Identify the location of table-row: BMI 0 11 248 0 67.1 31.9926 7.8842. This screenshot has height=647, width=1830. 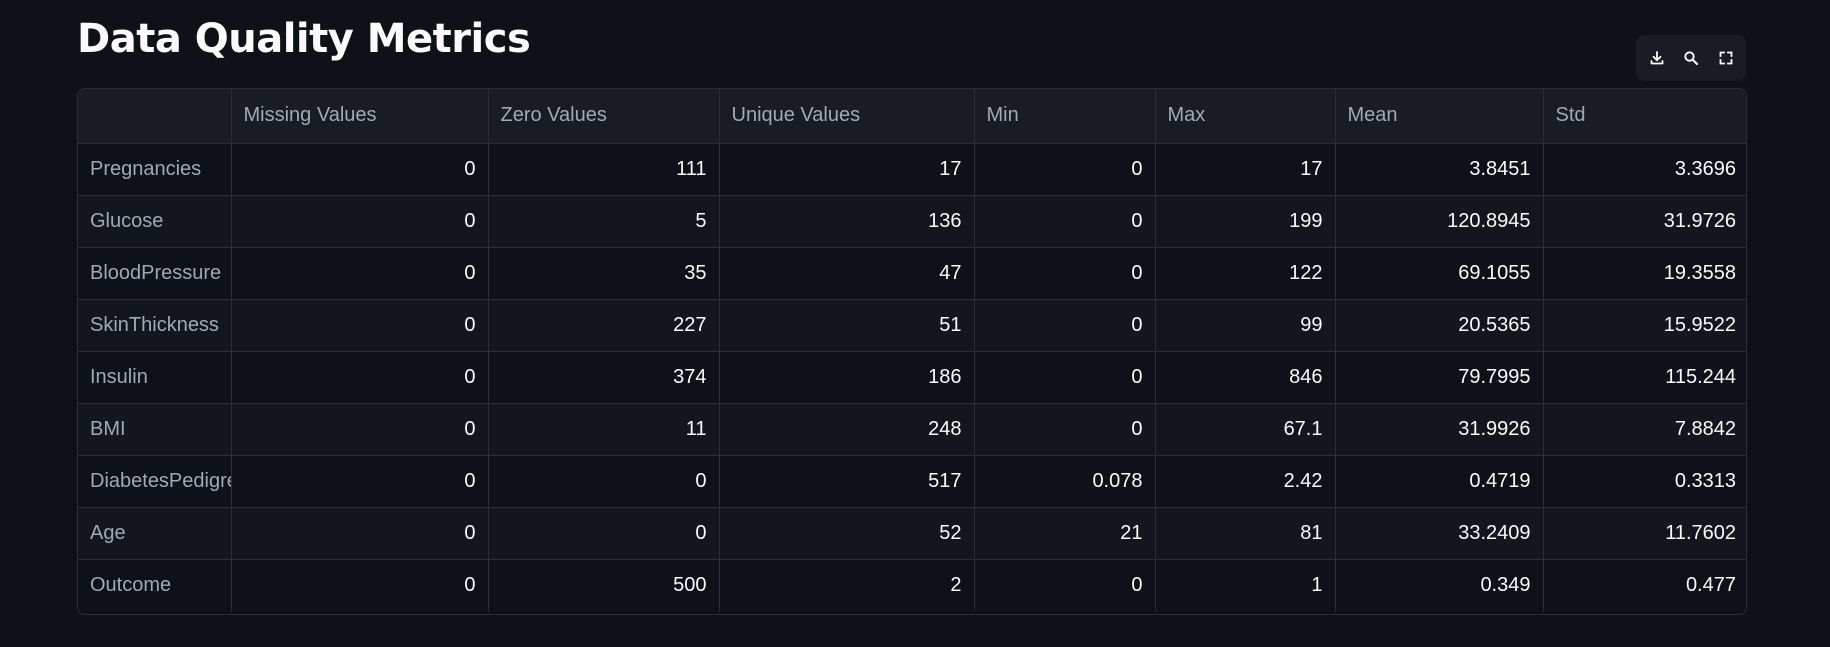
(912, 429).